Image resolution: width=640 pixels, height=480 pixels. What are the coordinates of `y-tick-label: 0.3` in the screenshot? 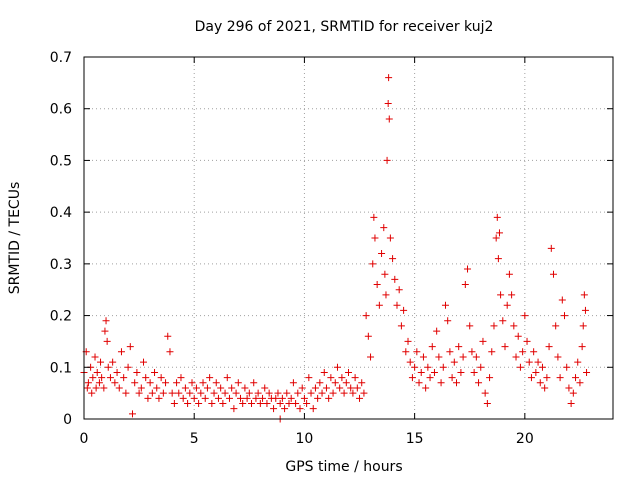 It's located at (61, 265).